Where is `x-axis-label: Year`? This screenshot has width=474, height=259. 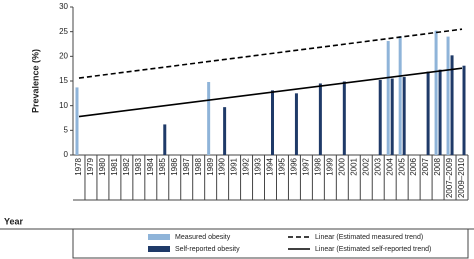 x-axis-label: Year is located at coordinates (14, 221).